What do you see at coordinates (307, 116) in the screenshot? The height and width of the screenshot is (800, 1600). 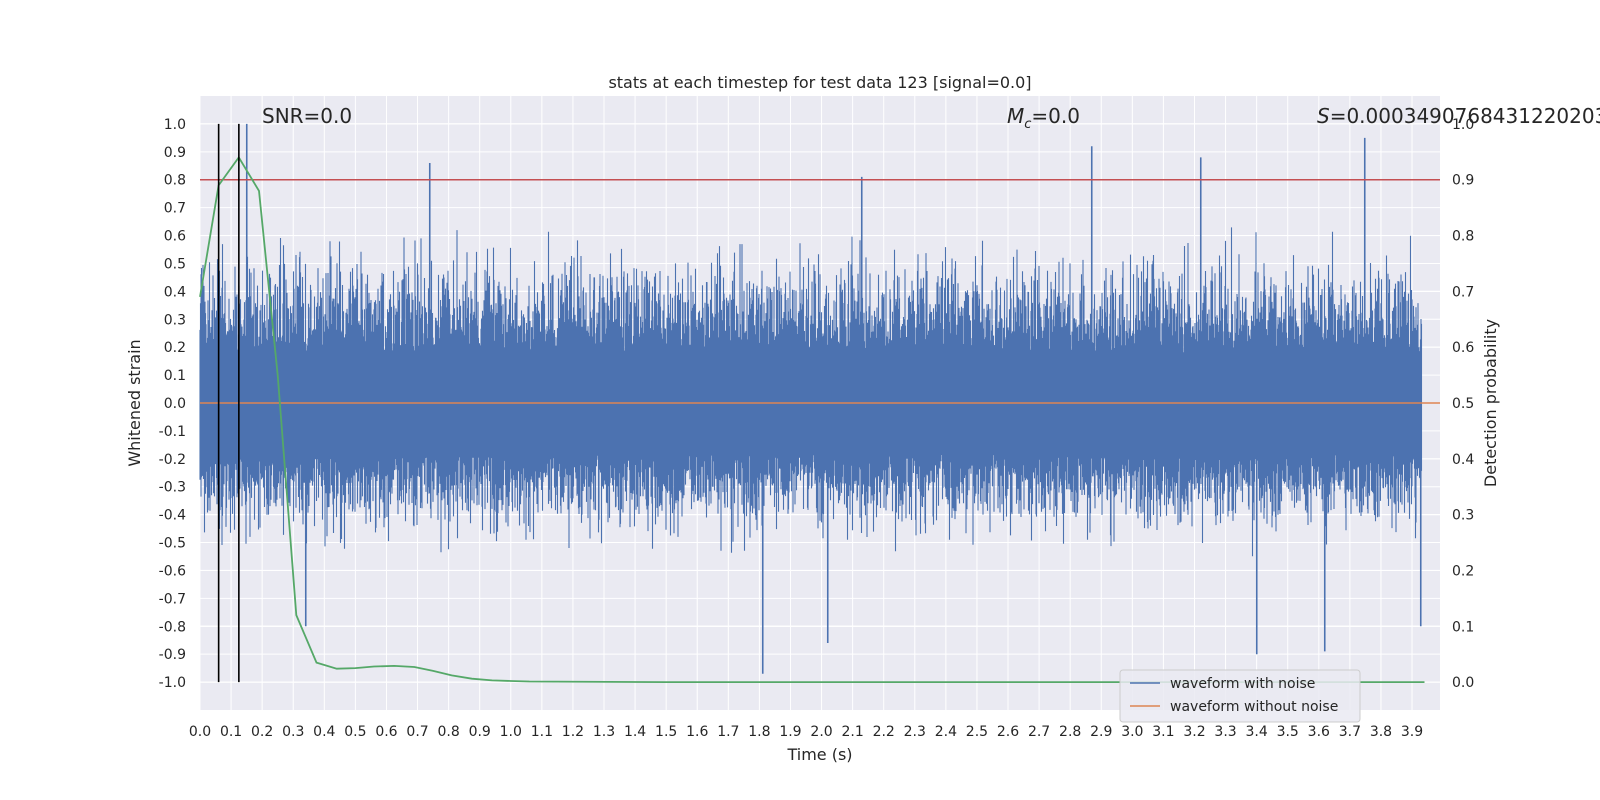 I see `snr-annotation: SNR=0.0` at bounding box center [307, 116].